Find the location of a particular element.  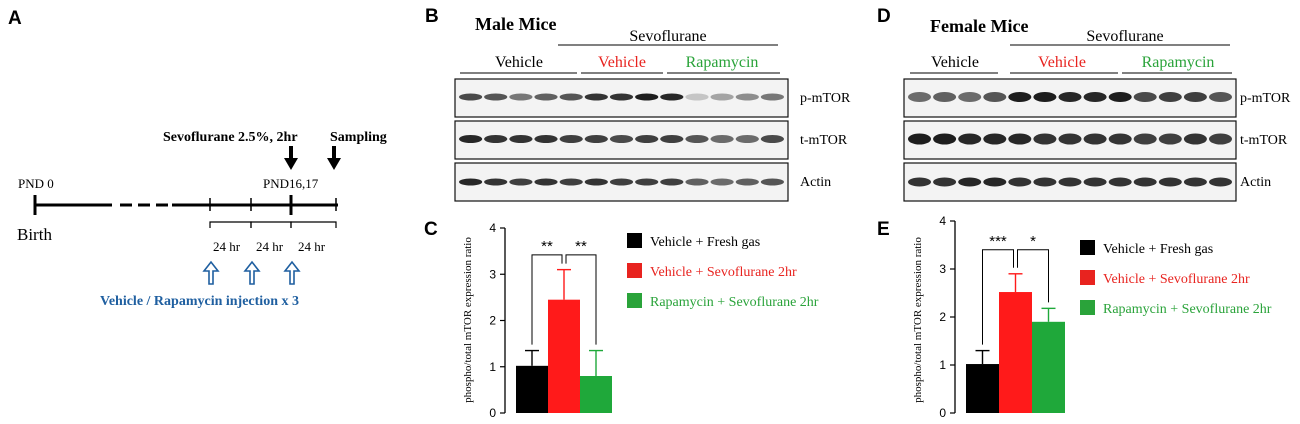

panel-letter-c: C is located at coordinates (431, 229).